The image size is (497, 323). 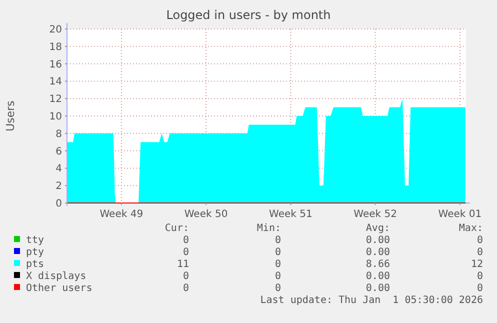 What do you see at coordinates (55, 64) in the screenshot?
I see `y-tick-label: 16` at bounding box center [55, 64].